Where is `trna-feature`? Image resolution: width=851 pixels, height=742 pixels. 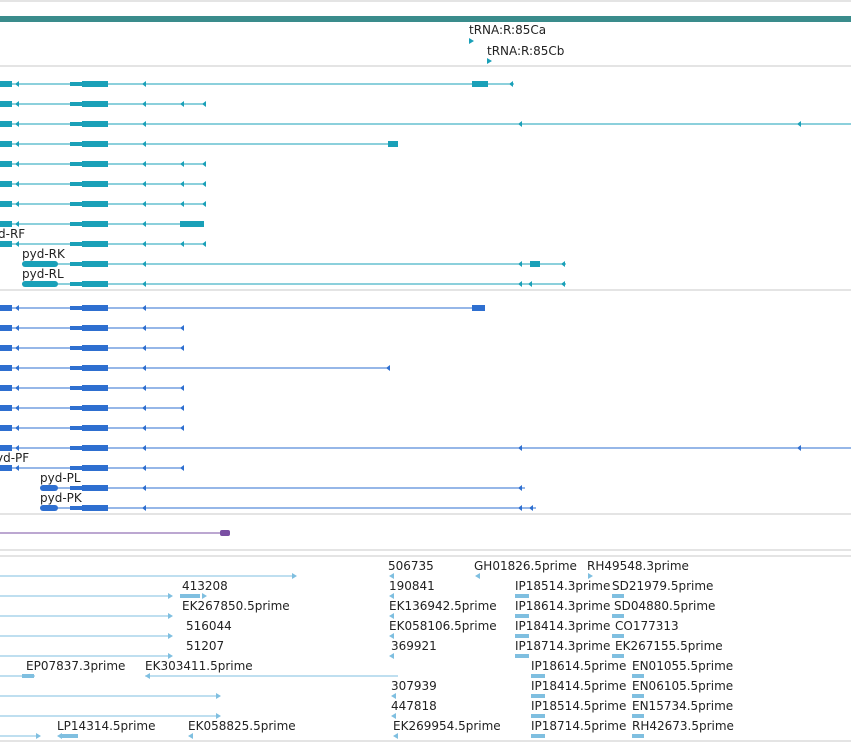
trna-feature is located at coordinates (489, 61).